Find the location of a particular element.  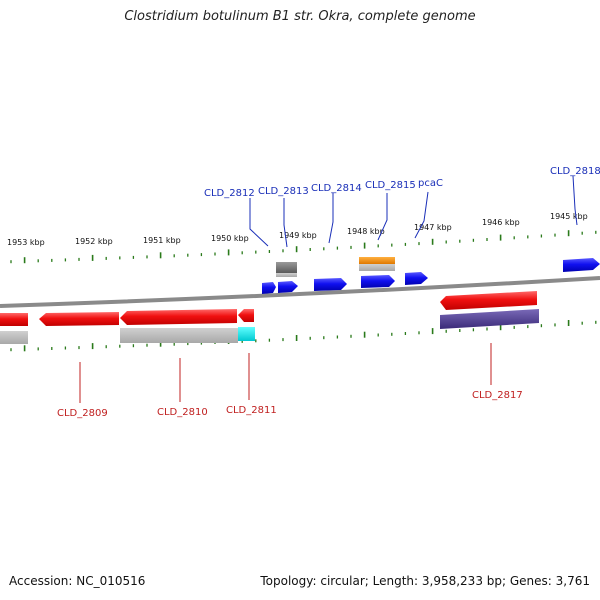

scale-ticks-bottom is located at coordinates (303, 336).